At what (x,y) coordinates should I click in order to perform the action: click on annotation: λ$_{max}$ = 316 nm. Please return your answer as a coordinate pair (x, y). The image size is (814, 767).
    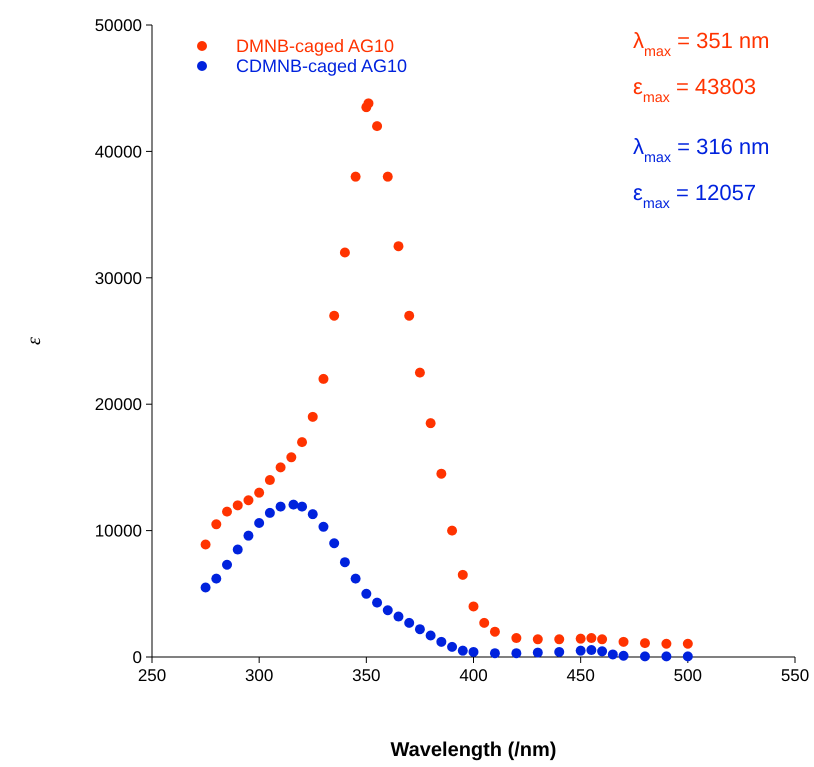
    Looking at the image, I should click on (701, 150).